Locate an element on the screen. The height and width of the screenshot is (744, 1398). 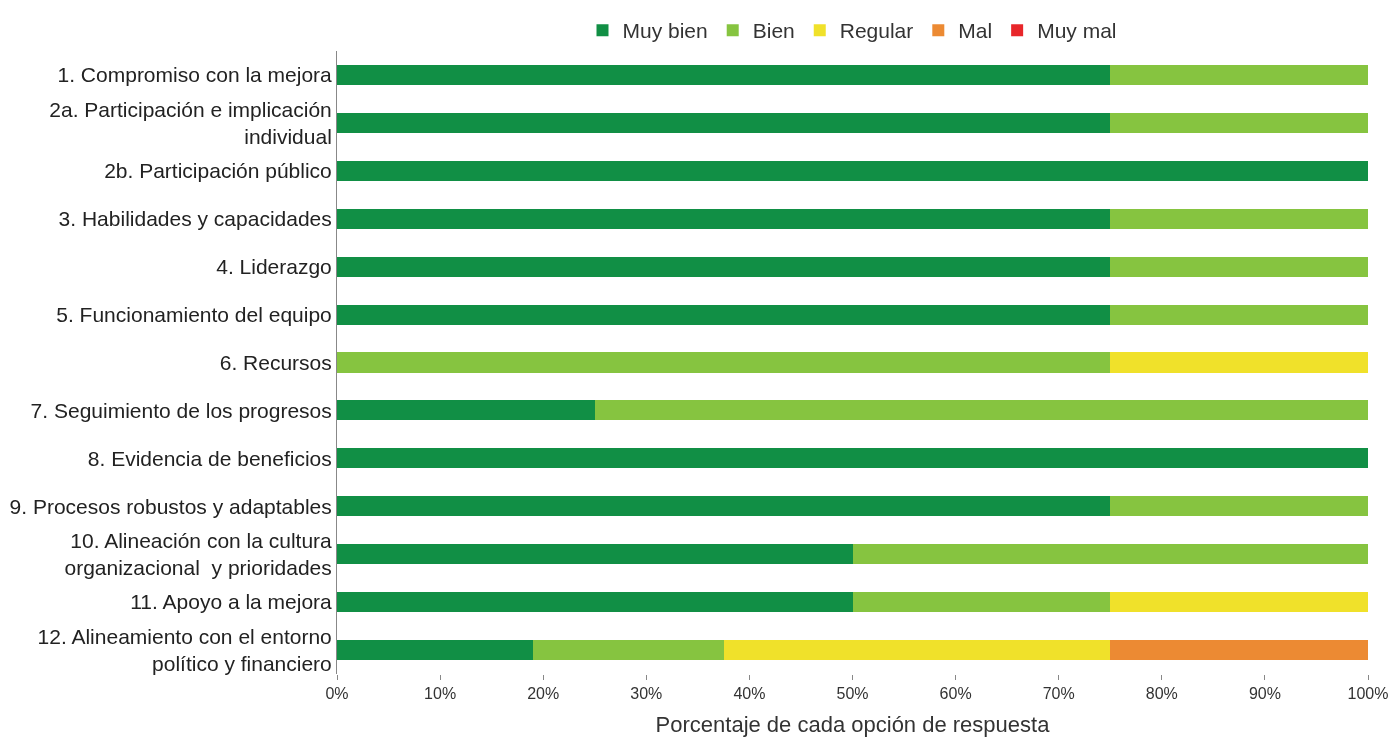
legend-label: Mal is located at coordinates (975, 31).